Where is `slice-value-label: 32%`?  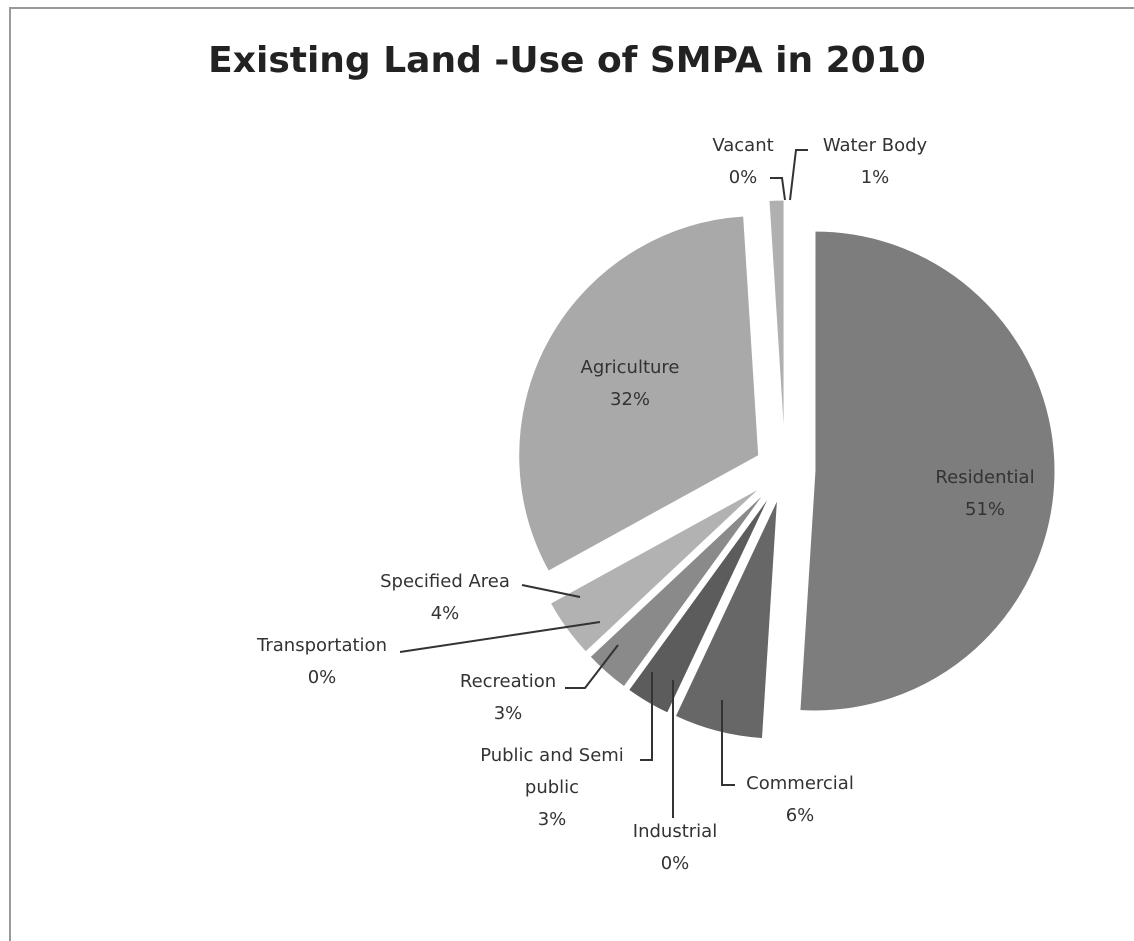 slice-value-label: 32% is located at coordinates (630, 399).